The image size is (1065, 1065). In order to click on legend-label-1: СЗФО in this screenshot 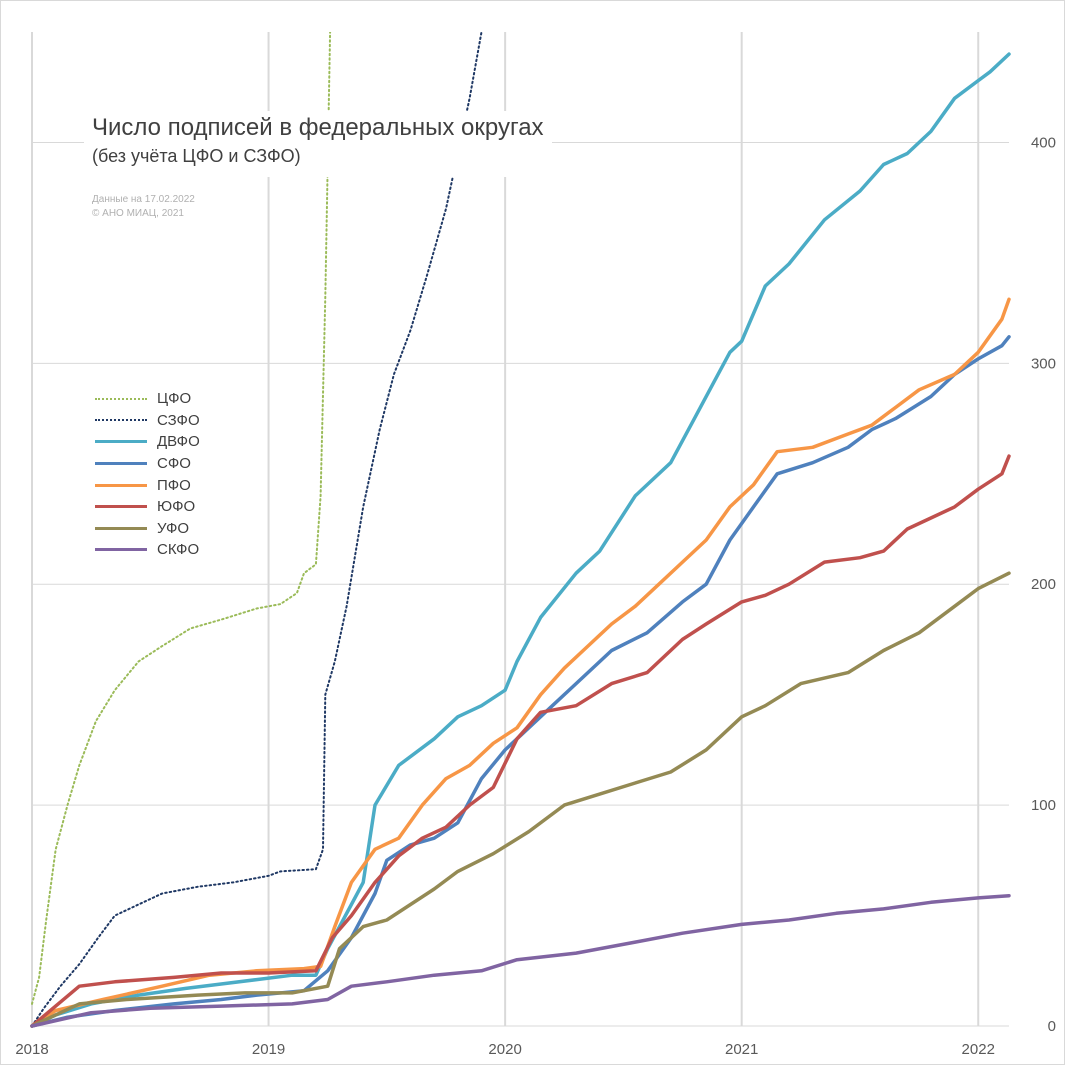, I will do `click(178, 420)`.